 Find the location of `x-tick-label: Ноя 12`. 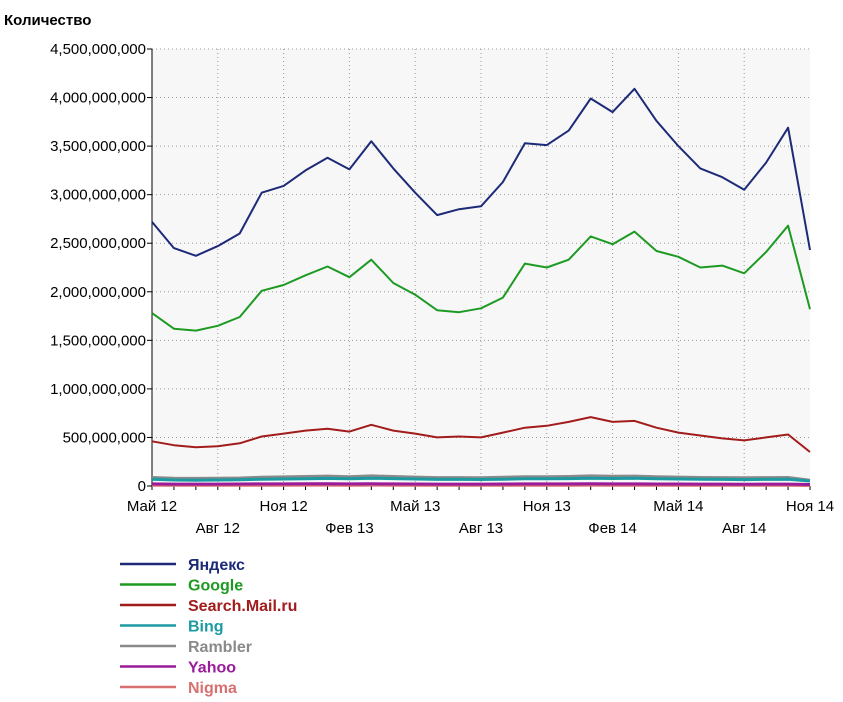

x-tick-label: Ноя 12 is located at coordinates (284, 506).